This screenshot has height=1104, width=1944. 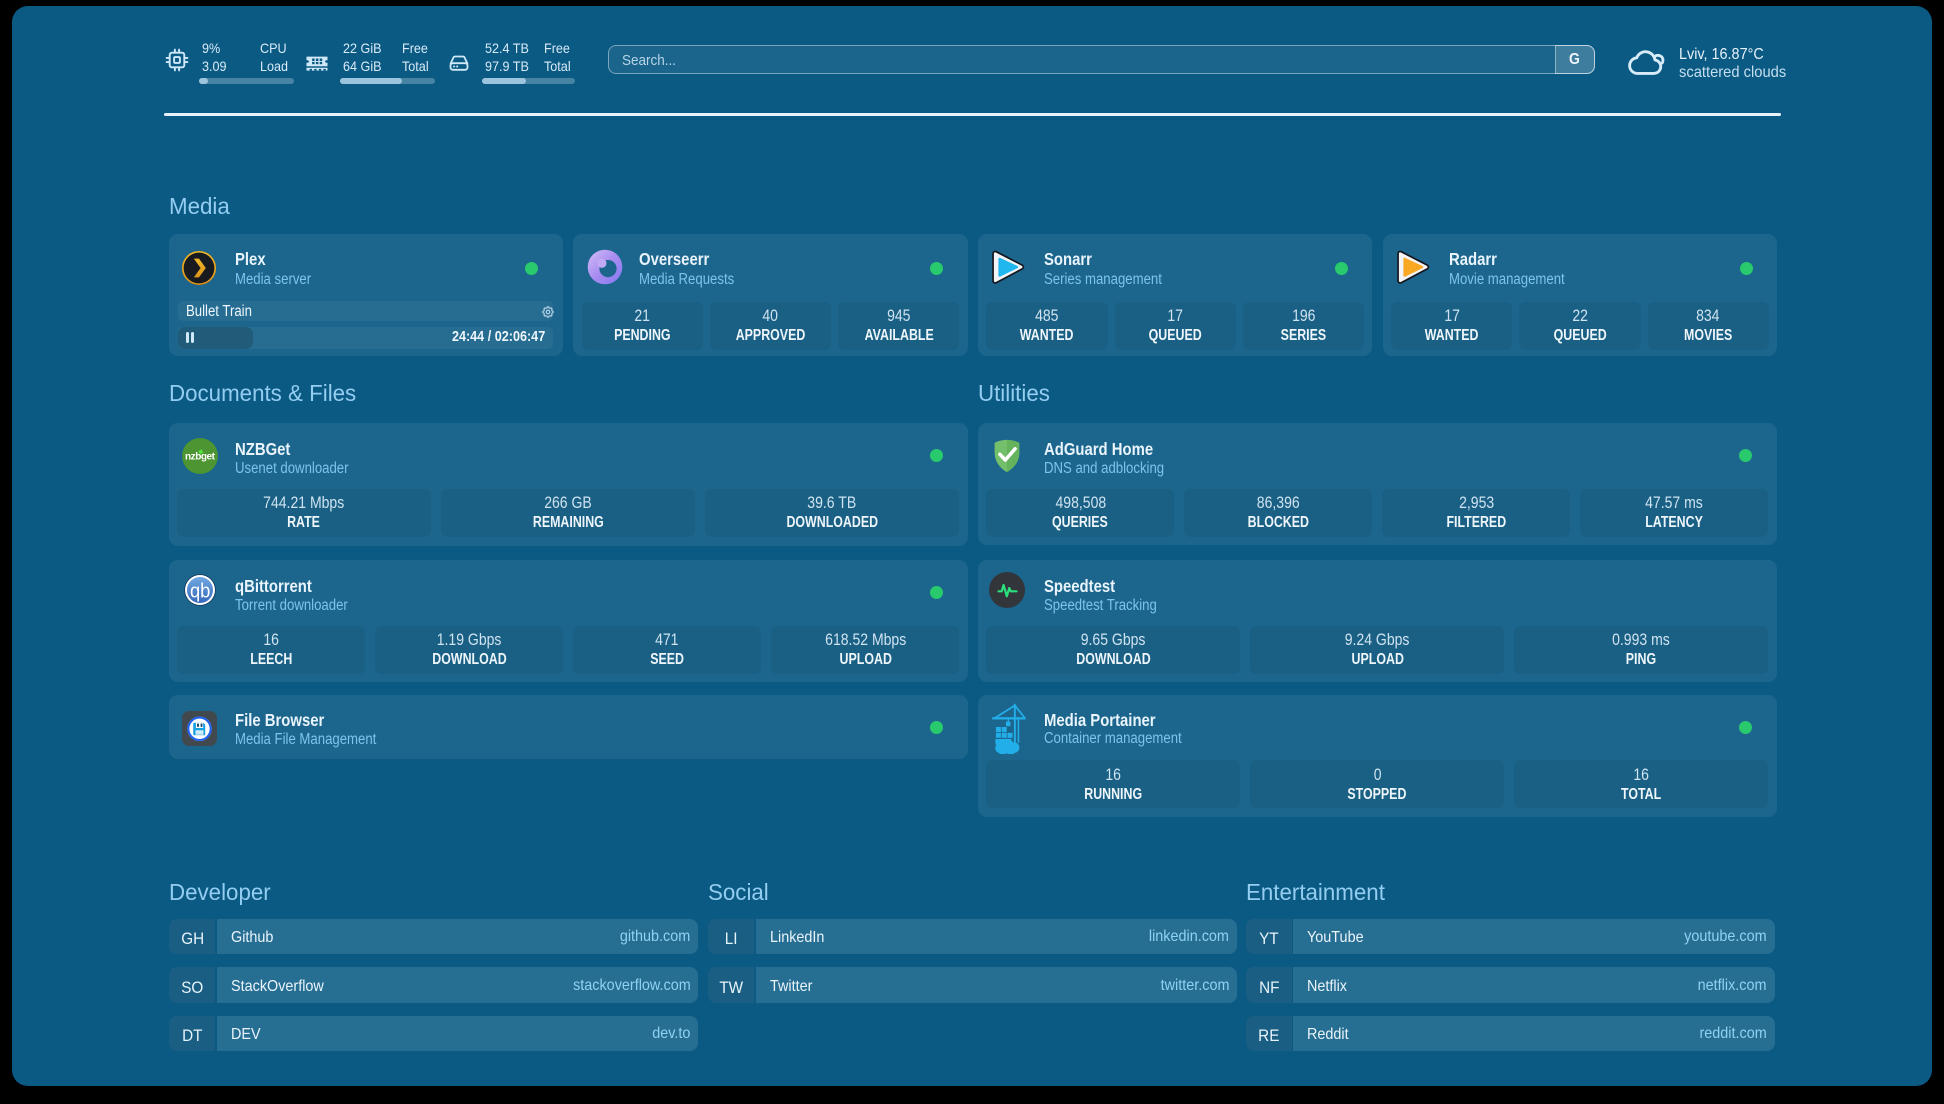 I want to click on svg-text: nzbget, so click(x=200, y=456).